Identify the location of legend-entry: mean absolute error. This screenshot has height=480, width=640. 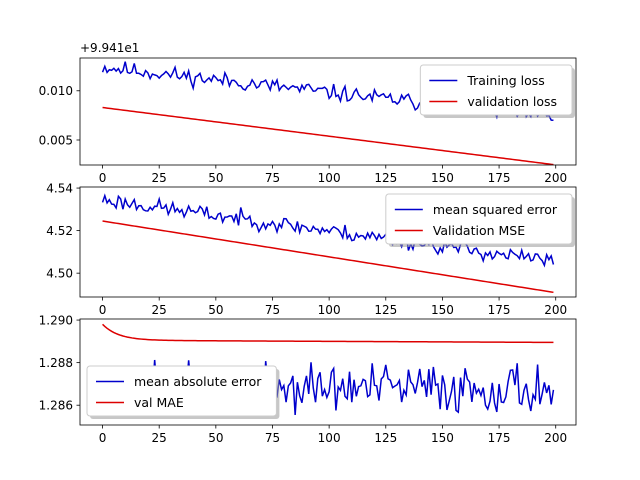
(198, 381).